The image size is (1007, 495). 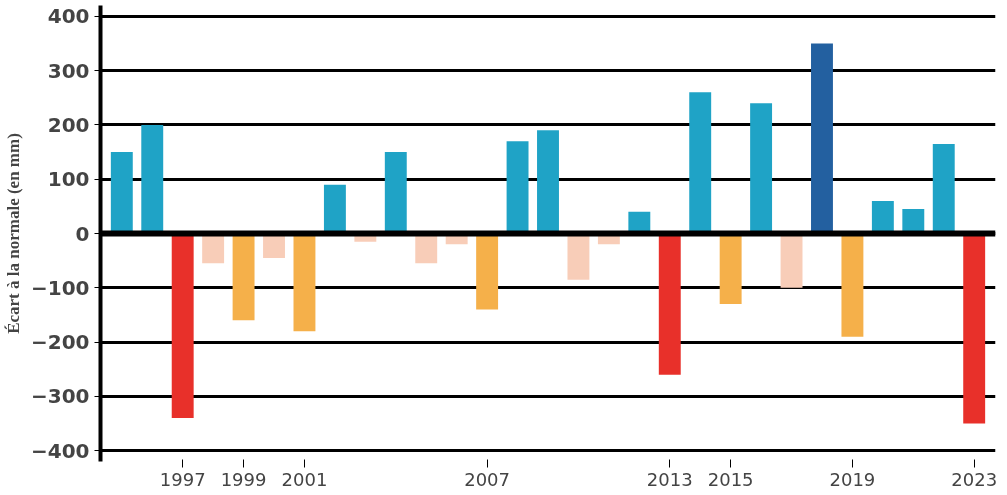 I want to click on x-tick-label: 1997, so click(x=182, y=479).